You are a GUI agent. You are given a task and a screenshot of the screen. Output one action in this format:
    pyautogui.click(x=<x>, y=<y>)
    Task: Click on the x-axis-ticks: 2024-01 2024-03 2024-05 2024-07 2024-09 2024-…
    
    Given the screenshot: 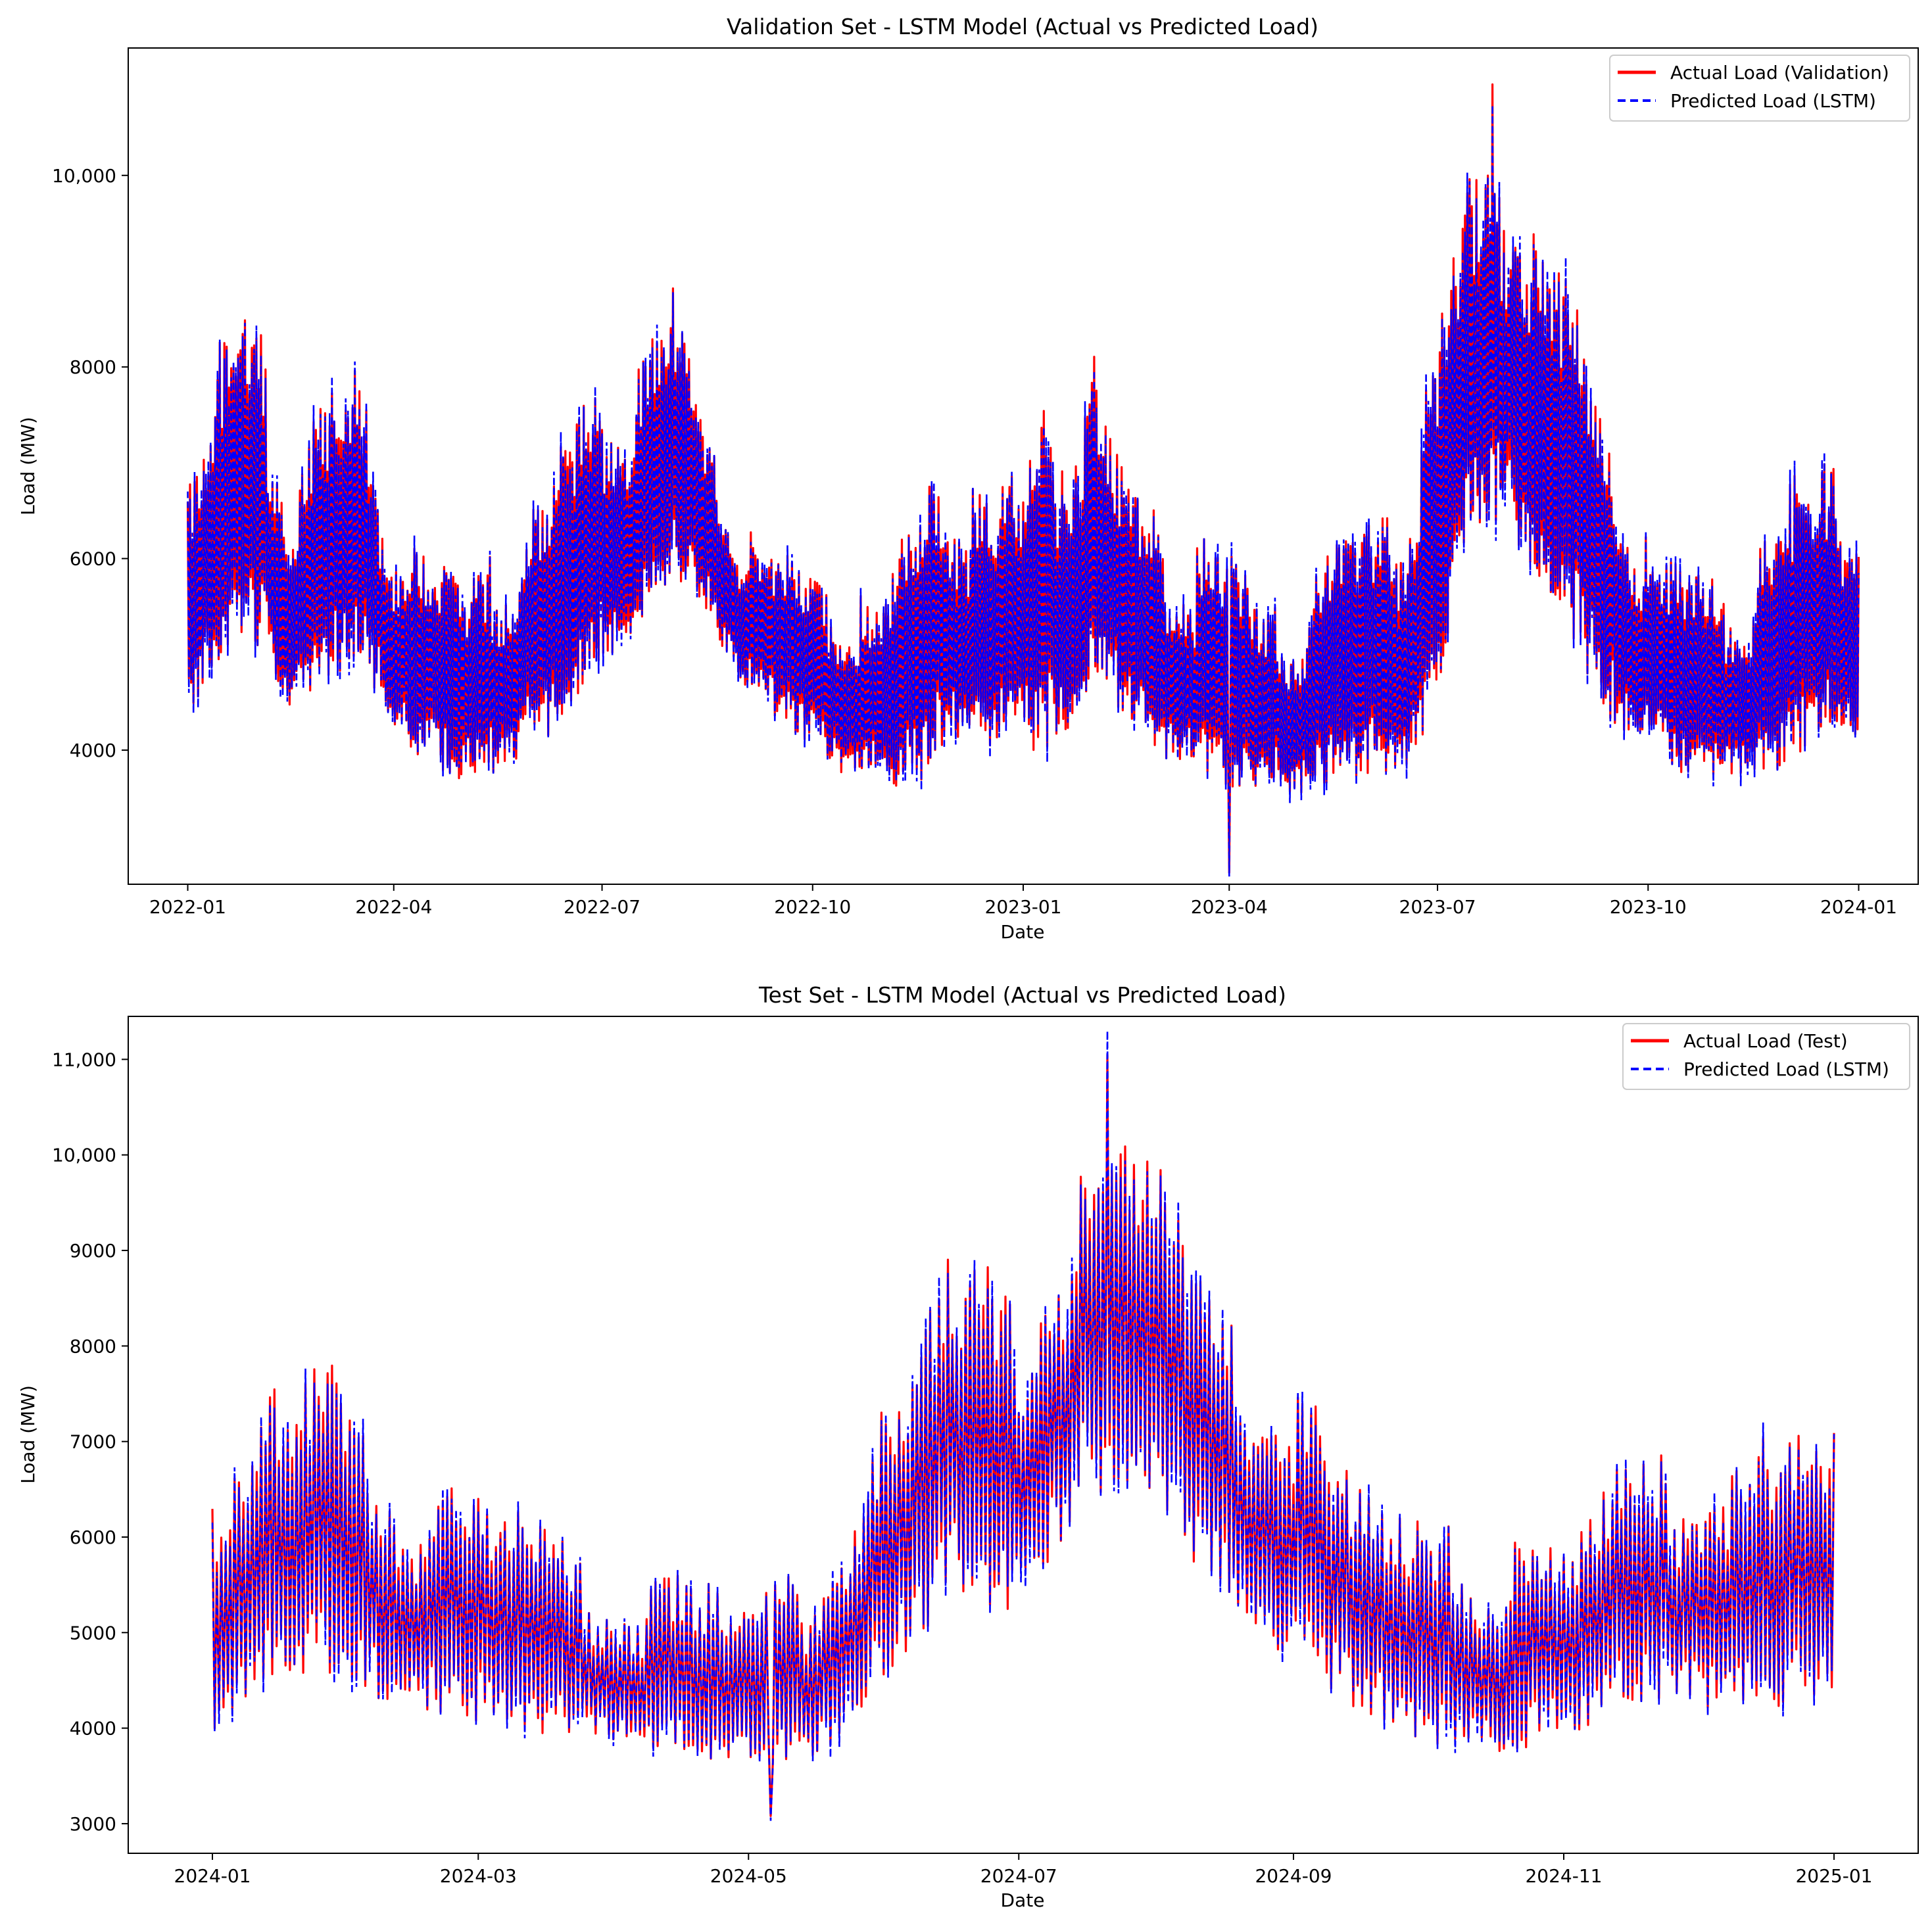 What is the action you would take?
    pyautogui.click(x=1023, y=1870)
    